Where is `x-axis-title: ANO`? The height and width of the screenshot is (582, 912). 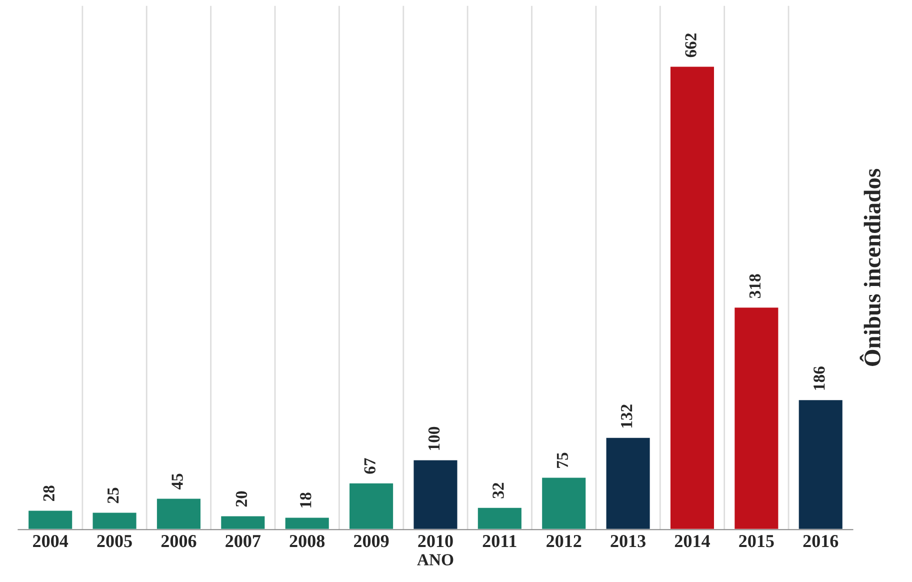
x-axis-title: ANO is located at coordinates (435, 560).